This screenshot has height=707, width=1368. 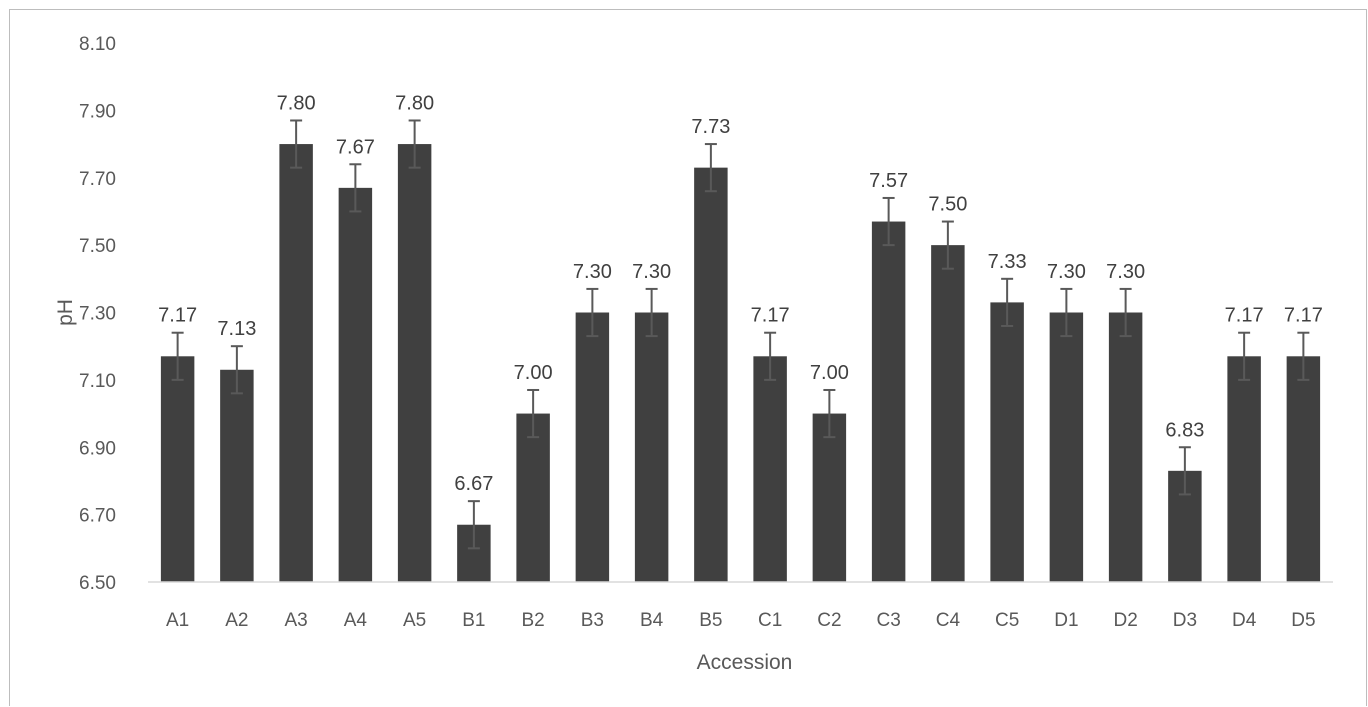 I want to click on y-tick-label: 6.70, so click(x=97, y=516).